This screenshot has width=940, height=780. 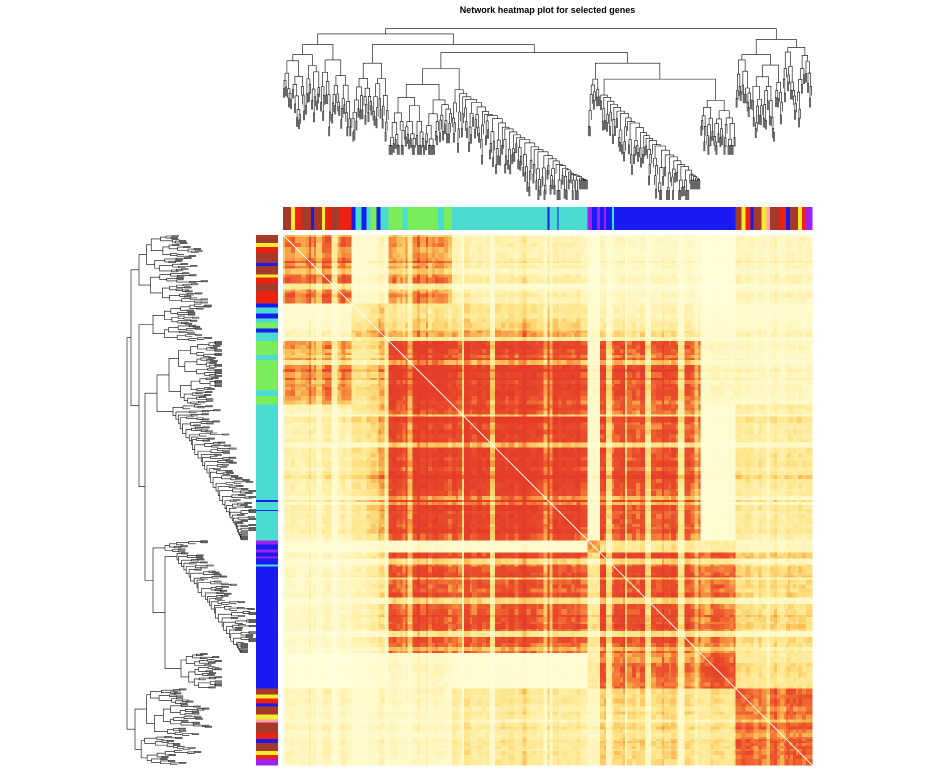 What do you see at coordinates (548, 218) in the screenshot?
I see `top-module-color-bar` at bounding box center [548, 218].